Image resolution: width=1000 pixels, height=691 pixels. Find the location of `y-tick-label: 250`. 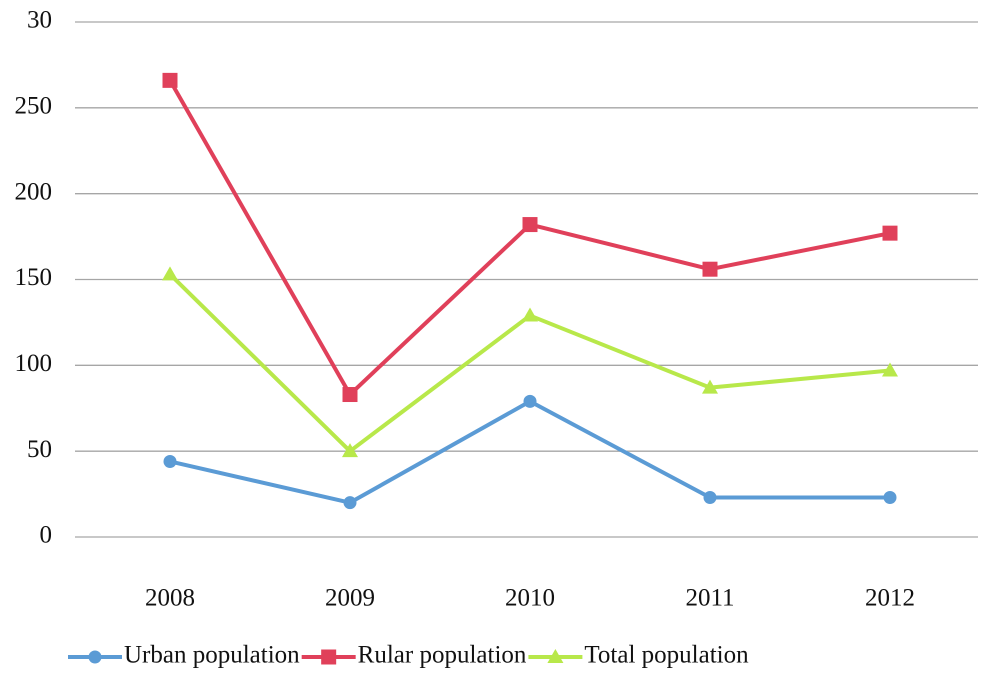

y-tick-label: 250 is located at coordinates (34, 106).